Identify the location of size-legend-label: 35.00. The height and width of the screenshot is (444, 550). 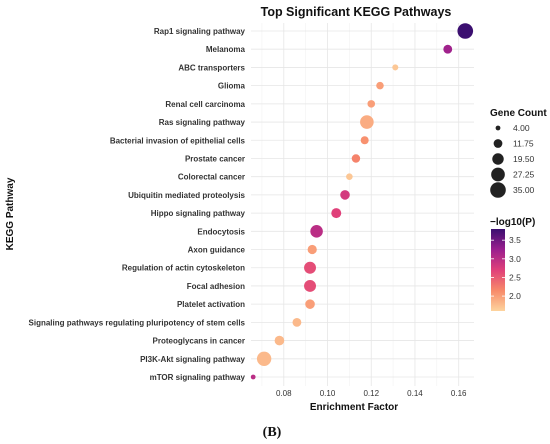
(524, 190).